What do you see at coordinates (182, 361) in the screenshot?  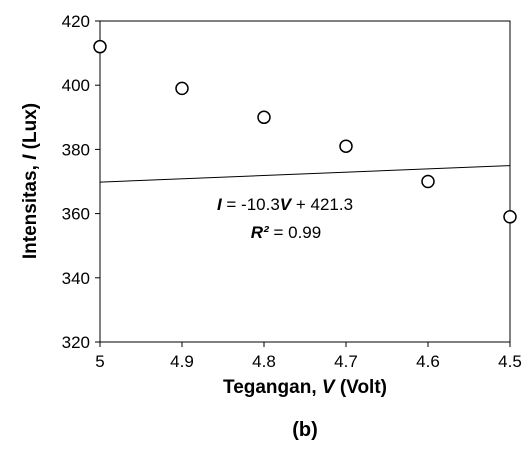 I see `x-tick-label: 4.9` at bounding box center [182, 361].